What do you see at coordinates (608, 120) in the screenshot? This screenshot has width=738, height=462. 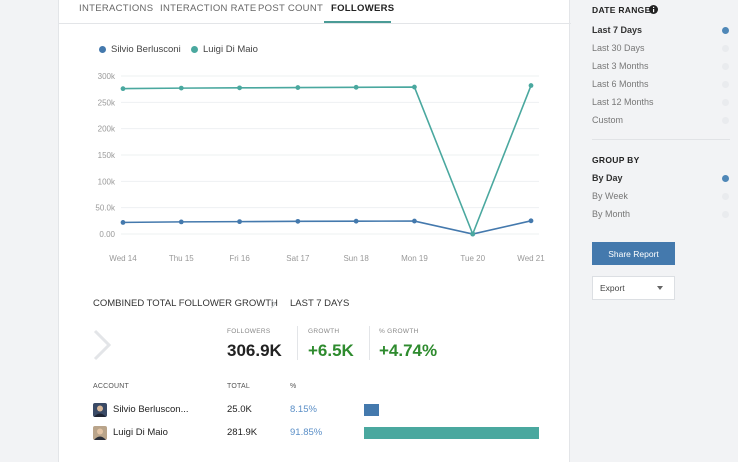 I see `date-range-option: Custom` at bounding box center [608, 120].